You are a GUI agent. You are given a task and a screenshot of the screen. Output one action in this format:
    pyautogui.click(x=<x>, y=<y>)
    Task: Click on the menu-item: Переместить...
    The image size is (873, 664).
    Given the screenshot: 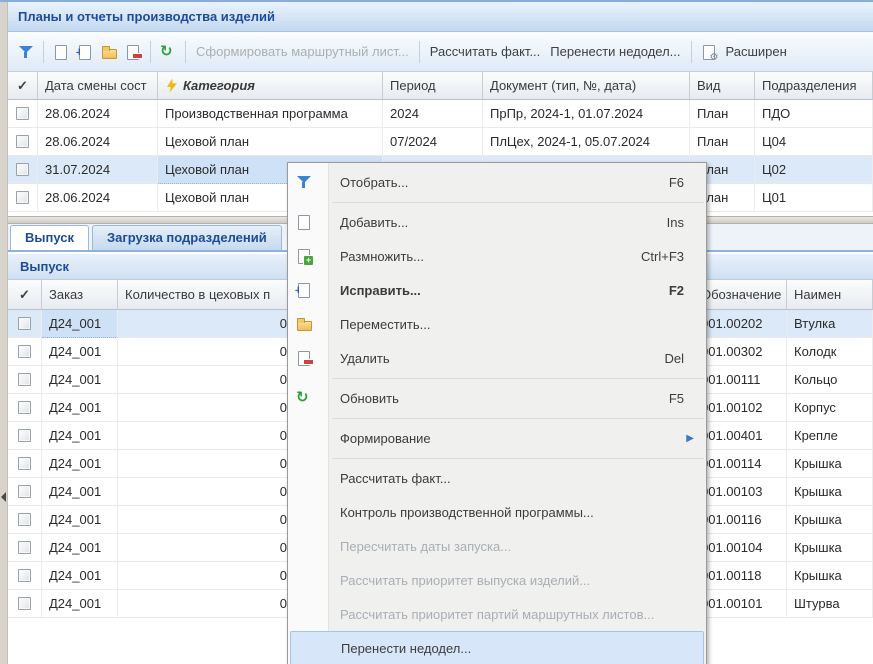 What is the action you would take?
    pyautogui.click(x=497, y=324)
    